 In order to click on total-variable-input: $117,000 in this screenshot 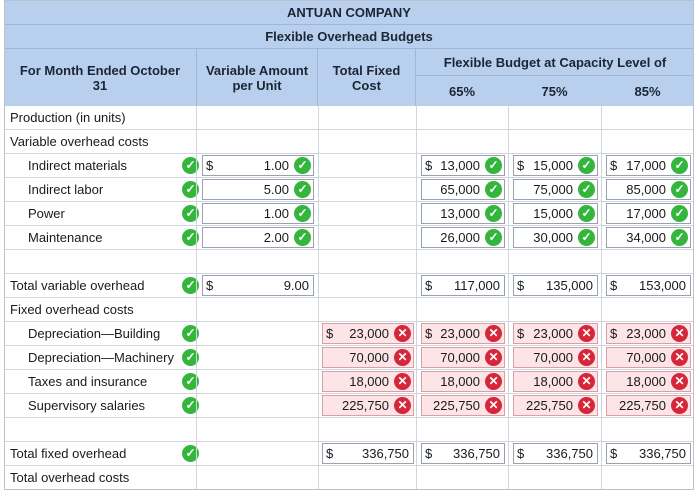, I will do `click(463, 285)`.